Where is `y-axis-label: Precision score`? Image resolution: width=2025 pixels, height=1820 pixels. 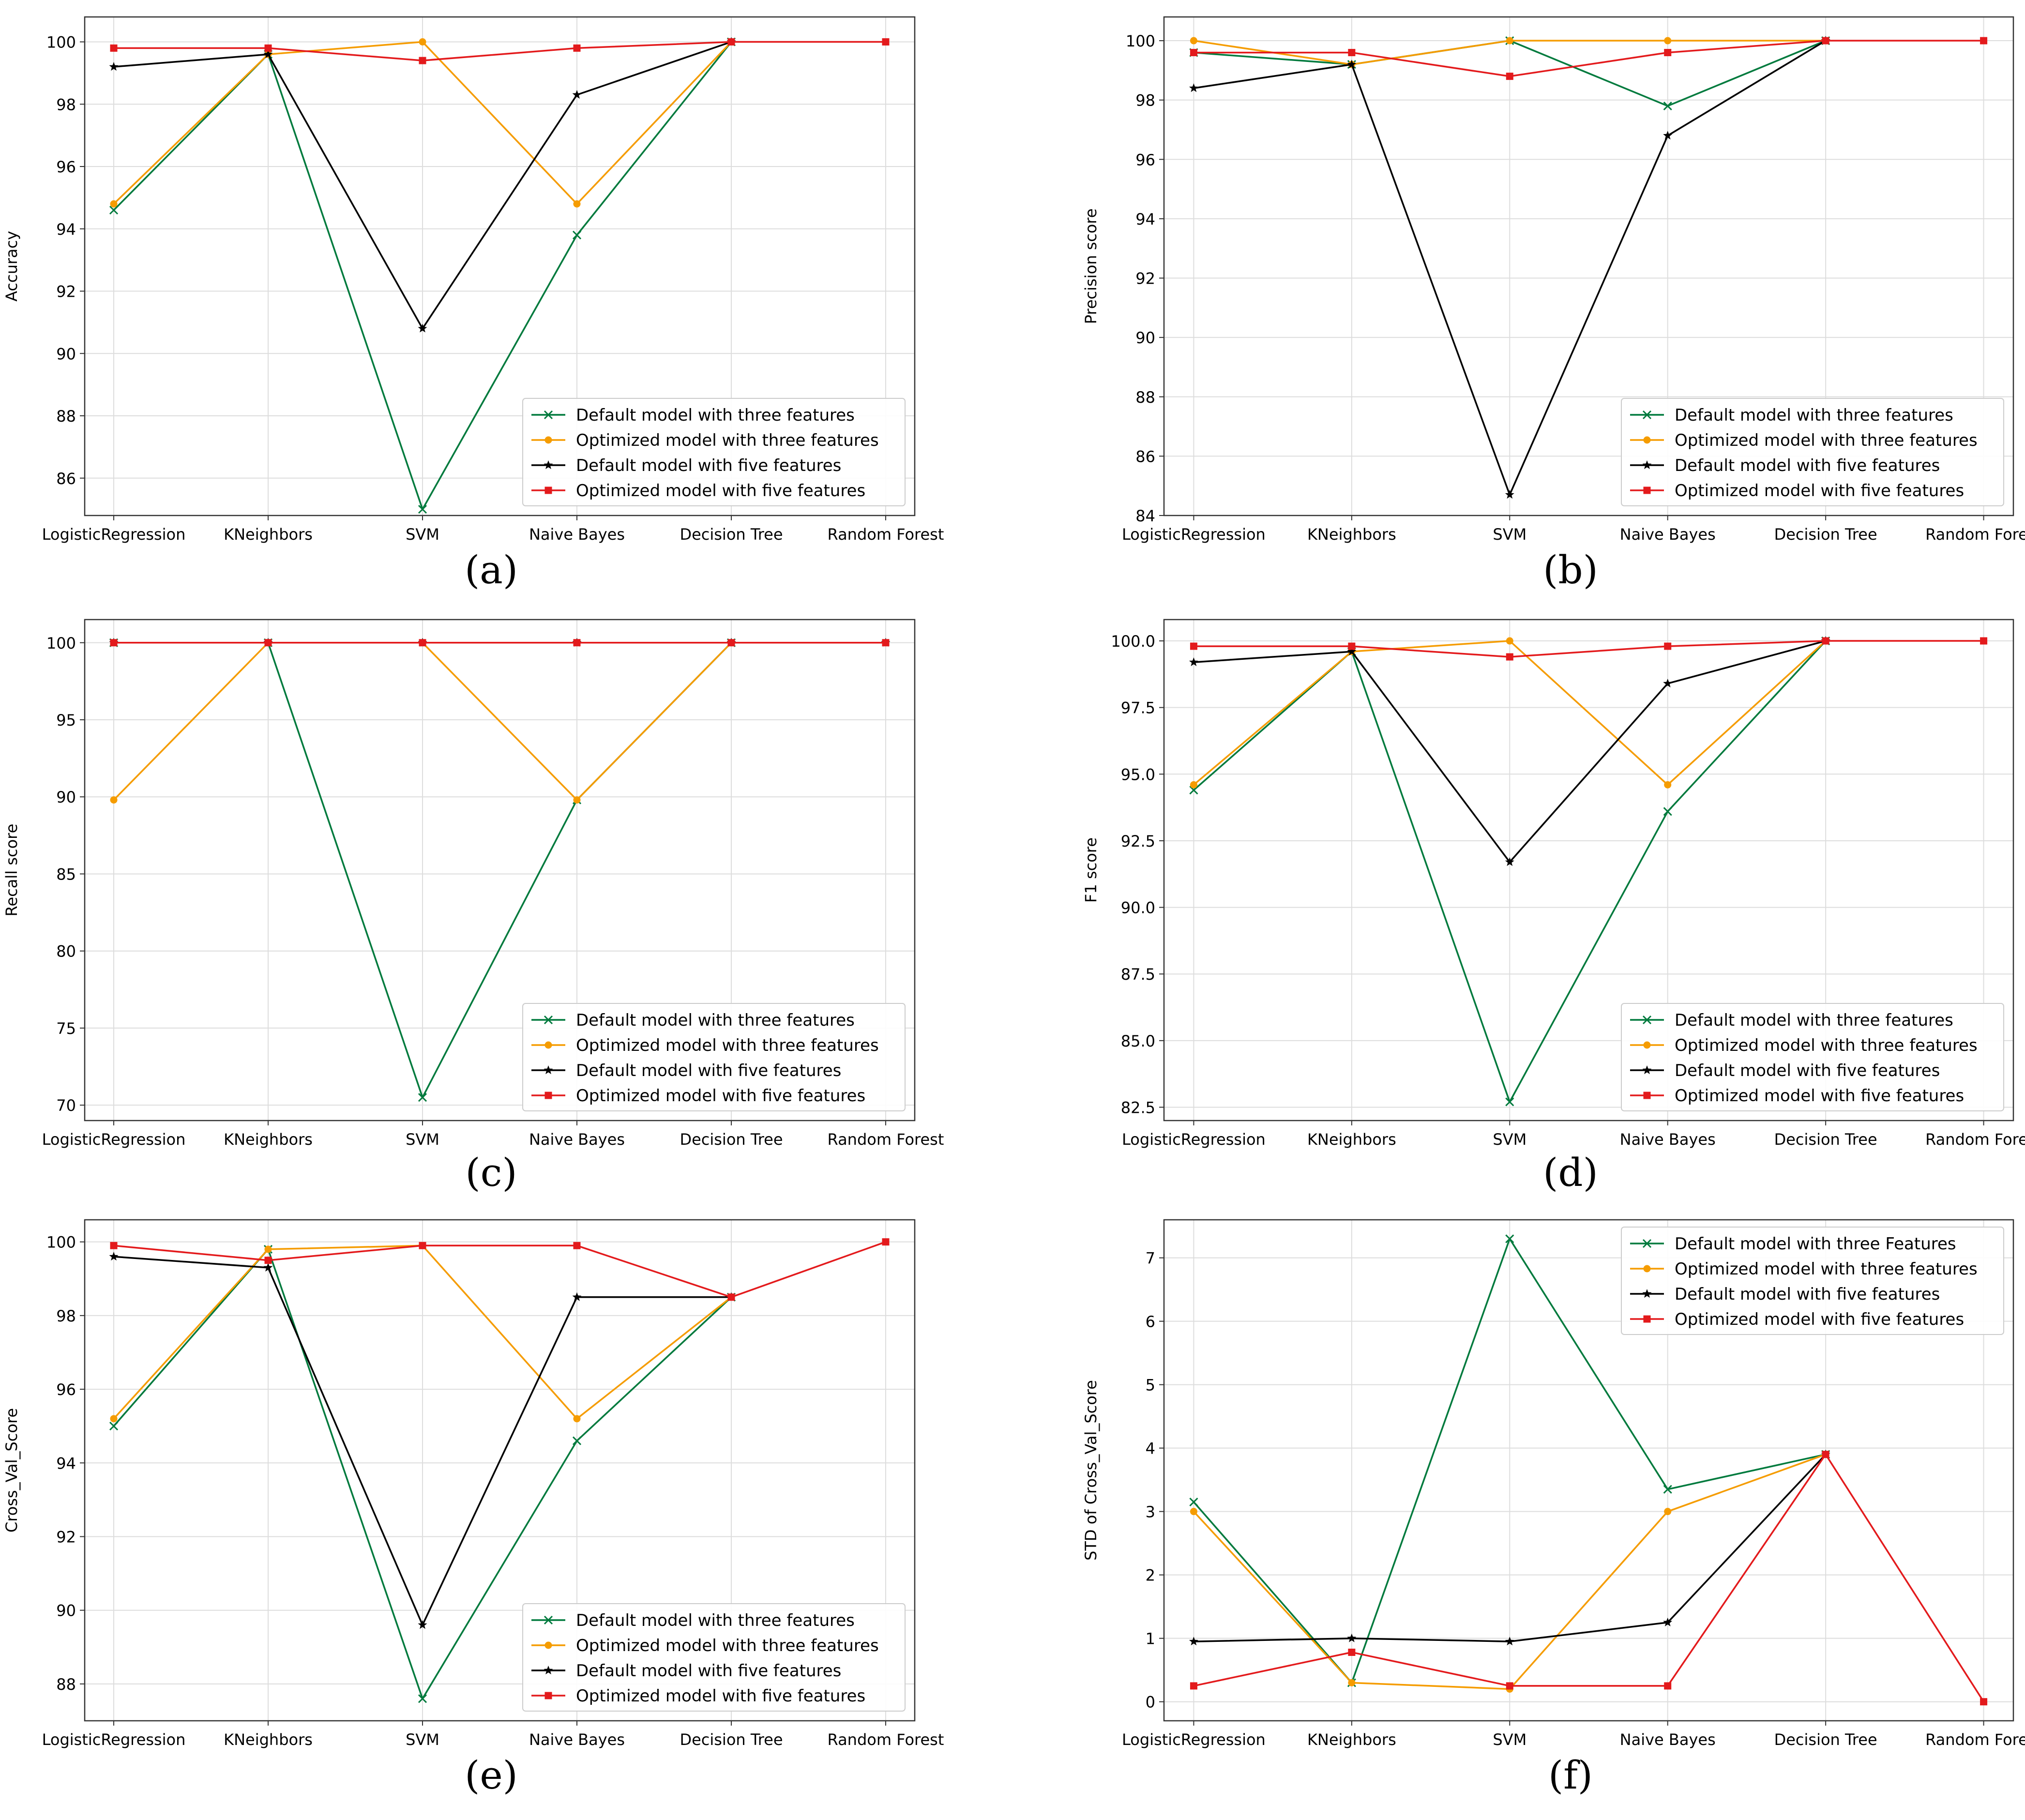
y-axis-label: Precision score is located at coordinates (1091, 267).